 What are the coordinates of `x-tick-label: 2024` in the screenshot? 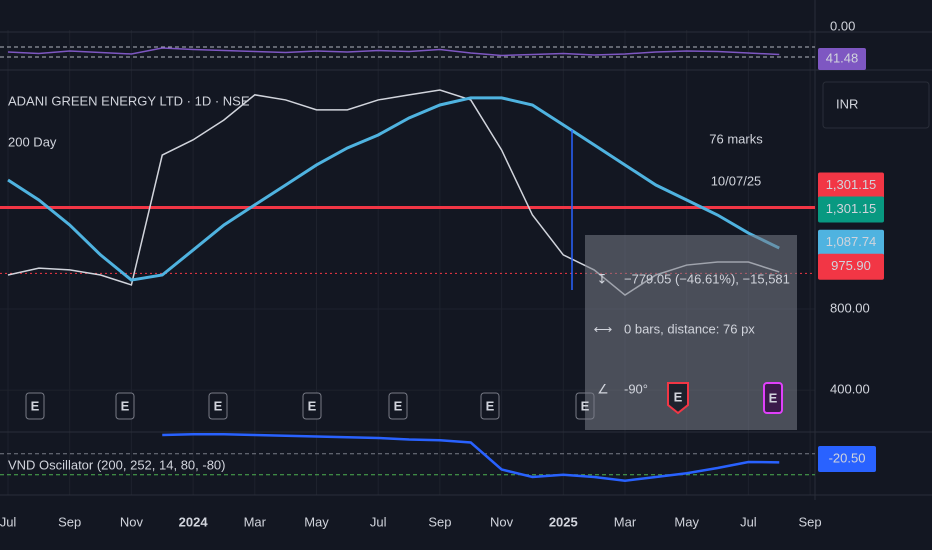 It's located at (194, 521).